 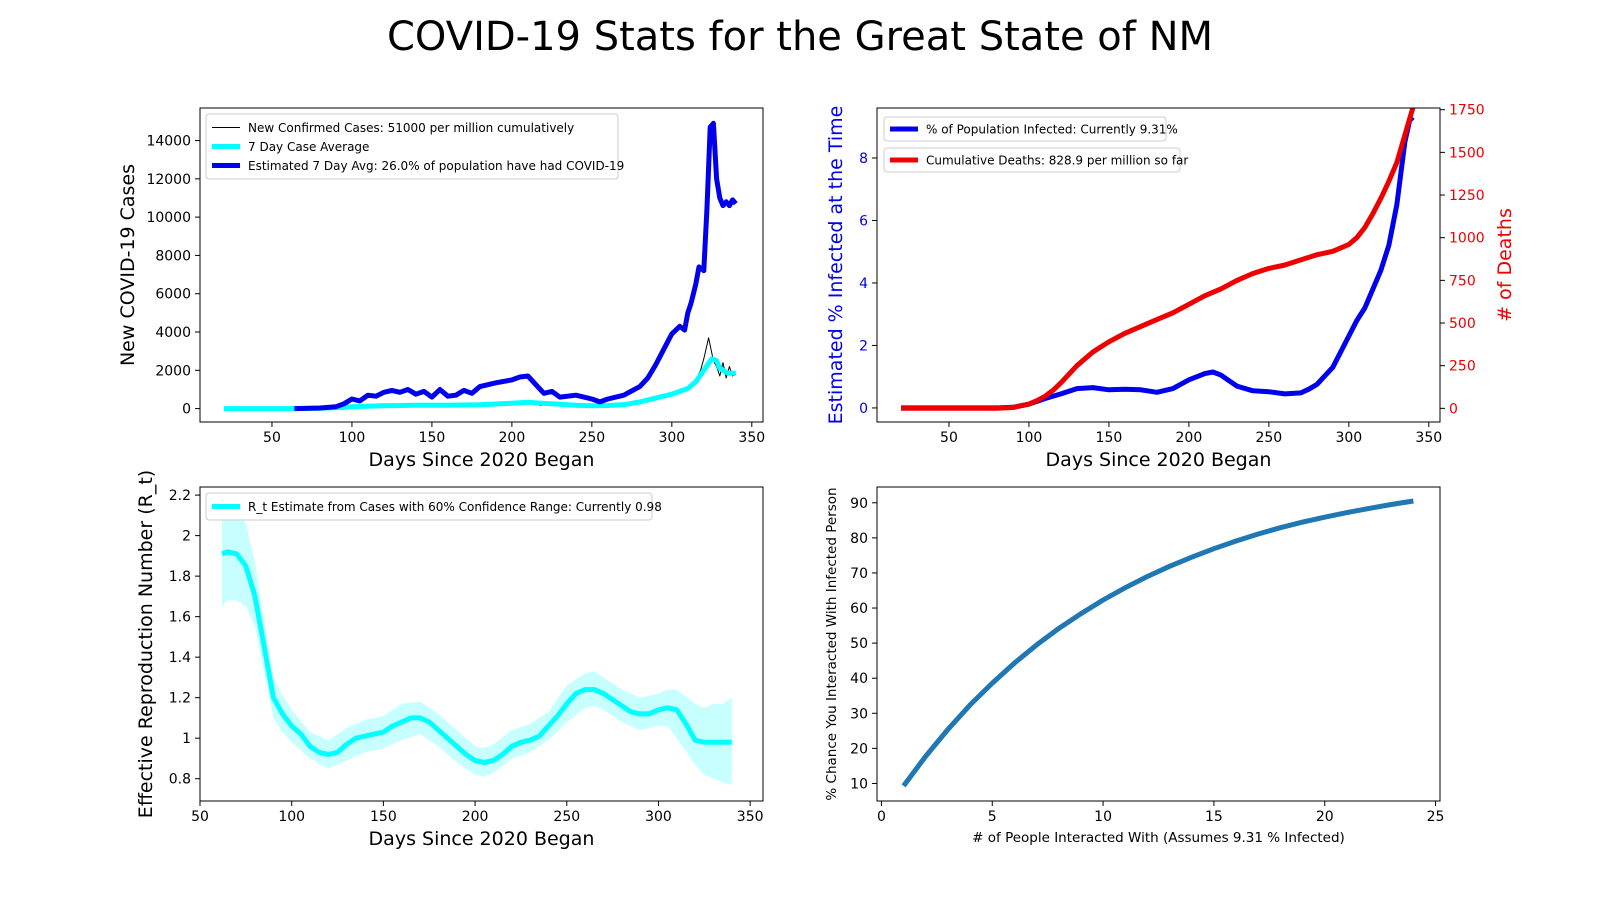 What do you see at coordinates (859, 714) in the screenshot?
I see `y-tick-label: 30` at bounding box center [859, 714].